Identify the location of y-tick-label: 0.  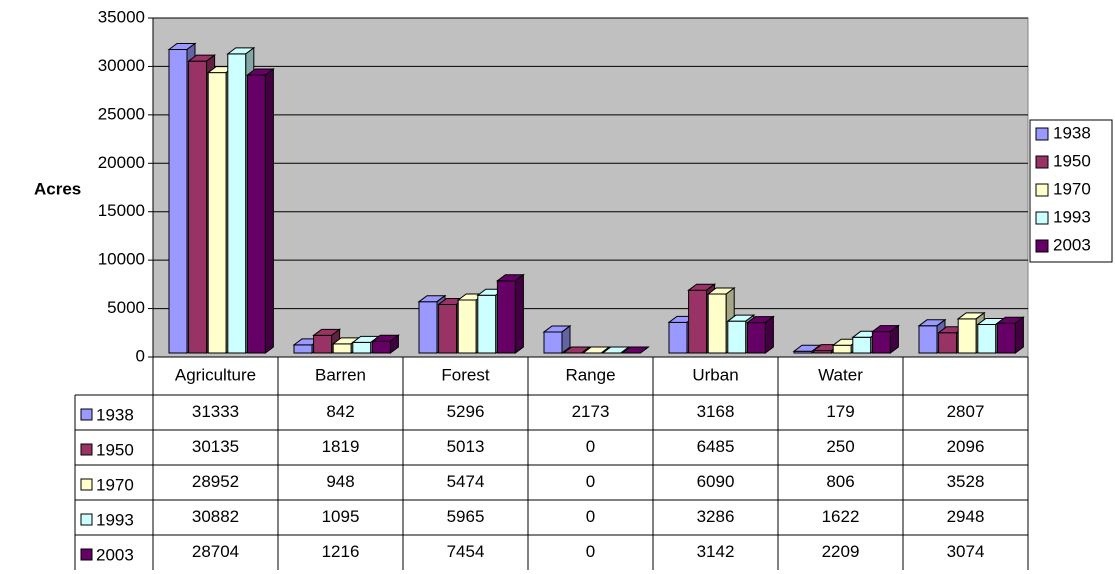
(140, 355).